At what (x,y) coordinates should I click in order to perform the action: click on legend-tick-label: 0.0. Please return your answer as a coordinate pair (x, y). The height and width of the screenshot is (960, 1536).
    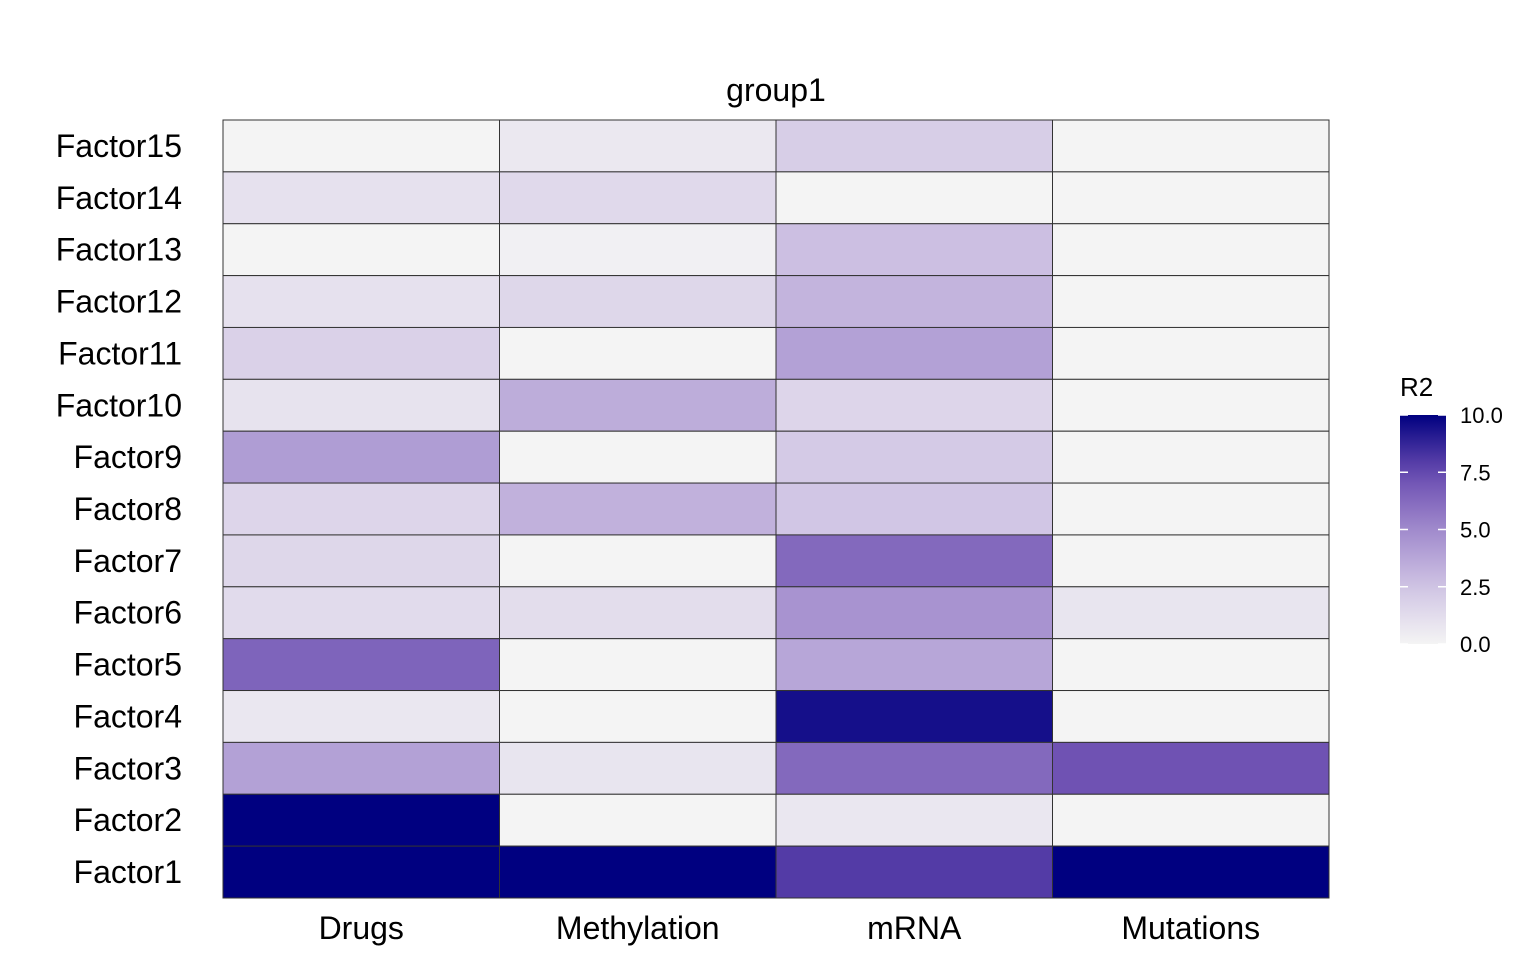
    Looking at the image, I should click on (1475, 644).